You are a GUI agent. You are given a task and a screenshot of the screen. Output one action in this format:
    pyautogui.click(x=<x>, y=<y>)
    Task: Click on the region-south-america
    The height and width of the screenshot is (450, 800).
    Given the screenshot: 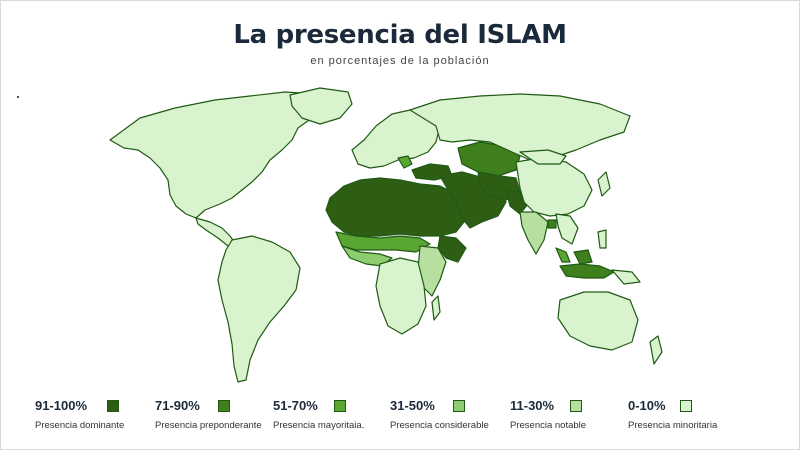 What is the action you would take?
    pyautogui.click(x=259, y=309)
    